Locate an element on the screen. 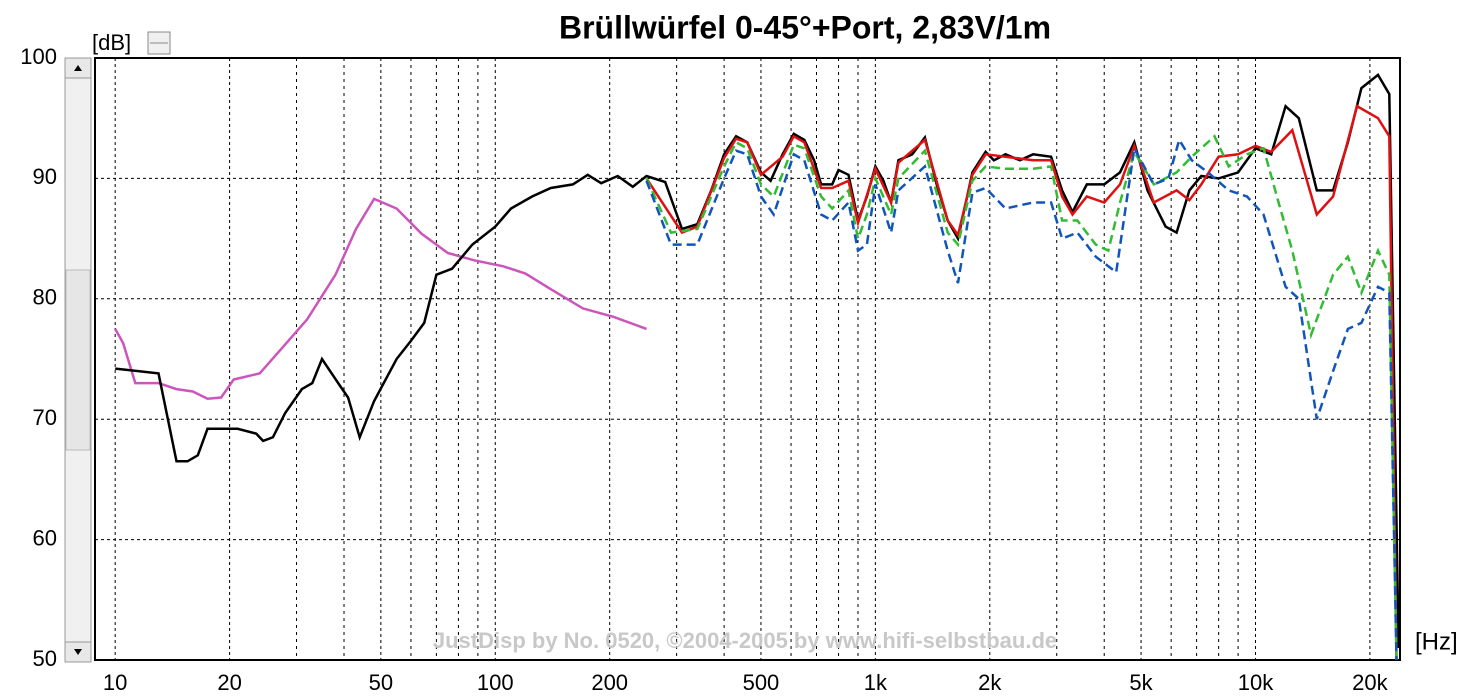  y-tick-label: 50 is located at coordinates (45, 658).